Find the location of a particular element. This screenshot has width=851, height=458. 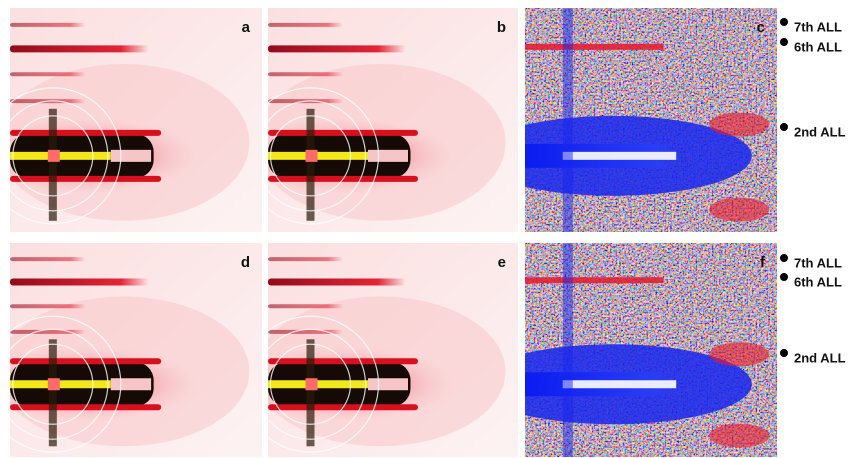

panel: c is located at coordinates (651, 120).